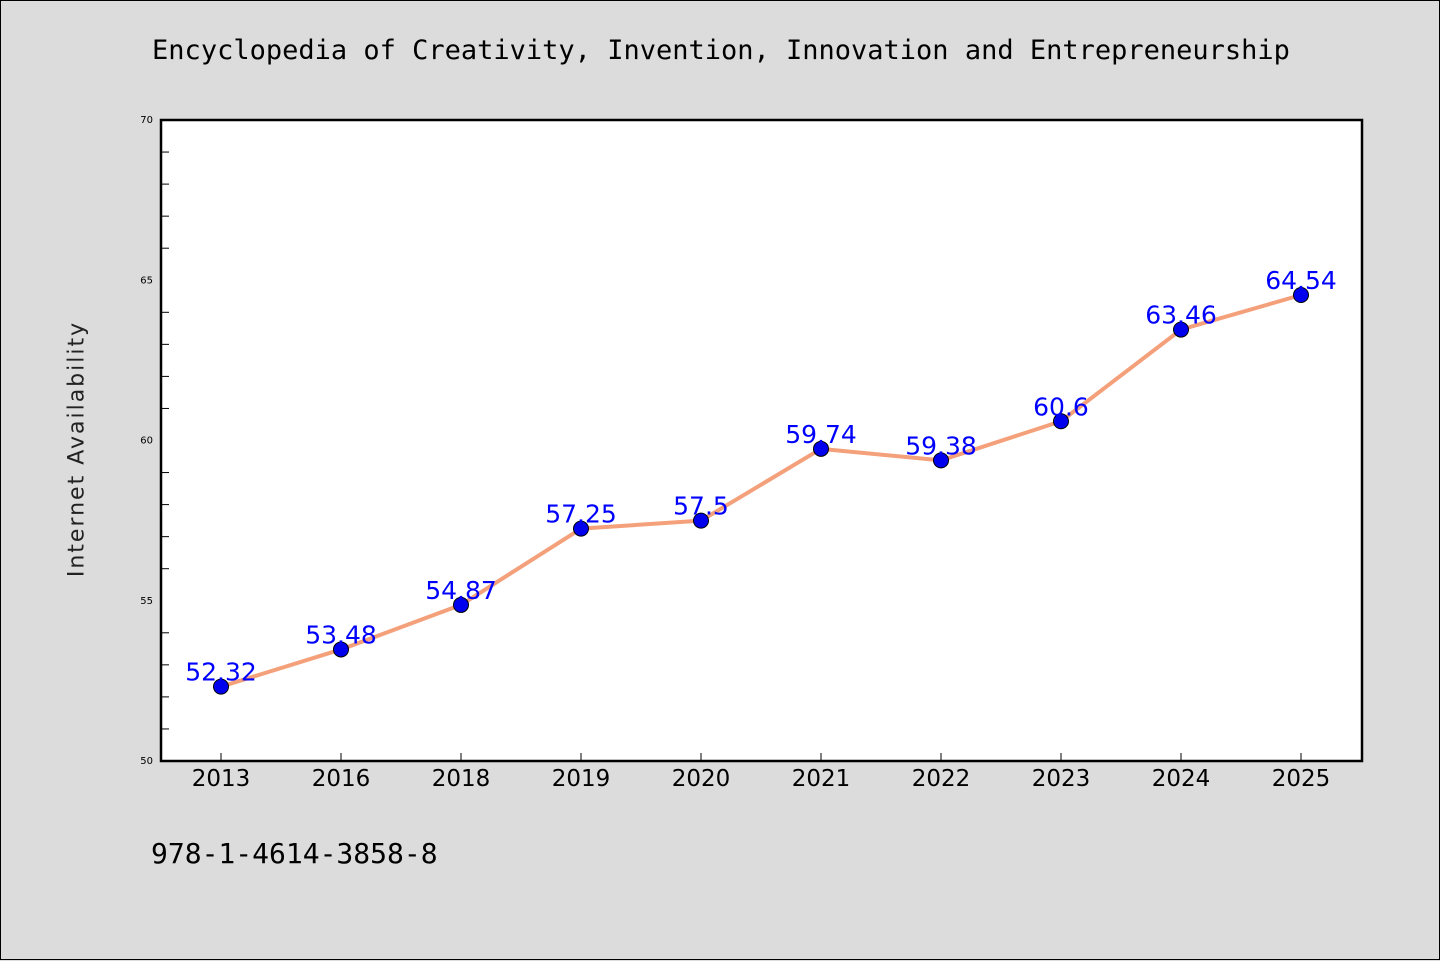 The height and width of the screenshot is (961, 1440). I want to click on x-tick-label: 2021, so click(821, 779).